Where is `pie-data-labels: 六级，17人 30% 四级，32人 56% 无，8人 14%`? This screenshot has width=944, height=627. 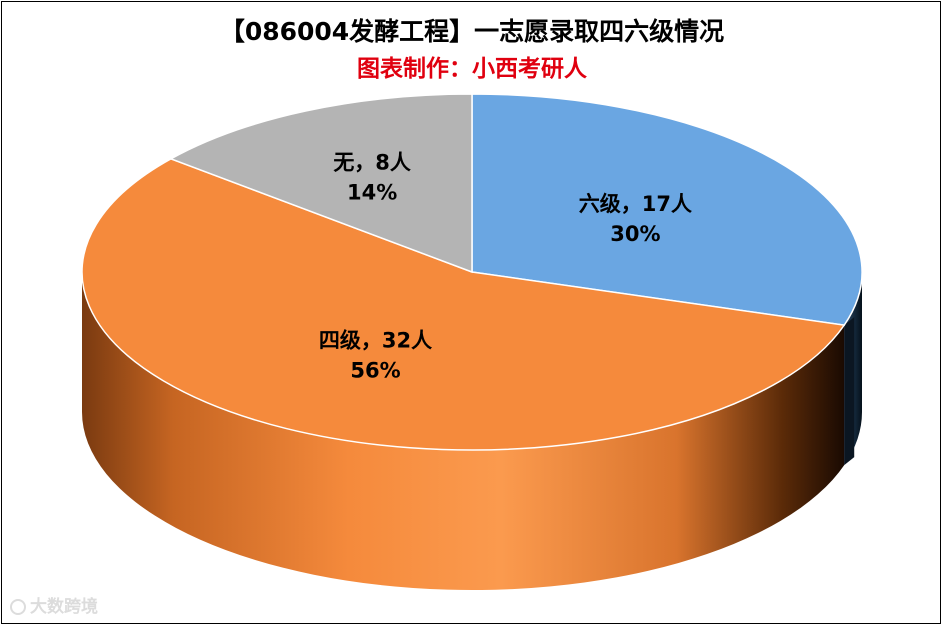
pie-data-labels: 六级，17人 30% 四级，32人 56% 无，8人 14% is located at coordinates (505, 266).